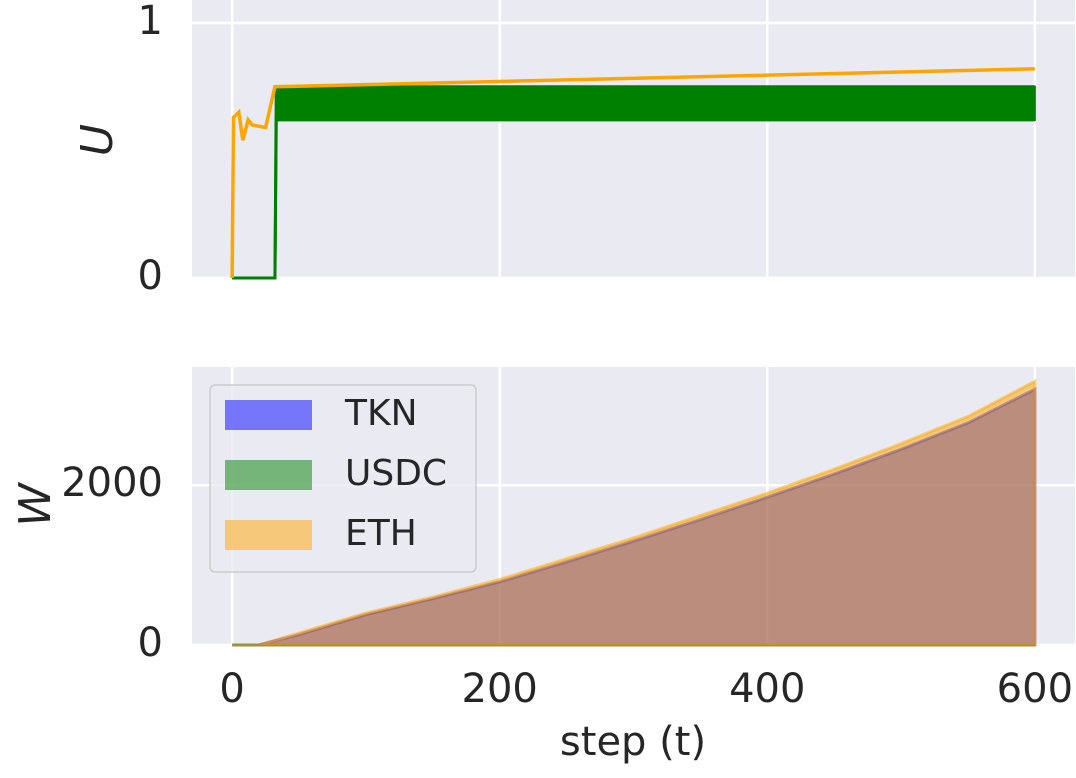 This screenshot has height=778, width=1076. Describe the element at coordinates (150, 22) in the screenshot. I see `y-tick-label: 1` at that location.